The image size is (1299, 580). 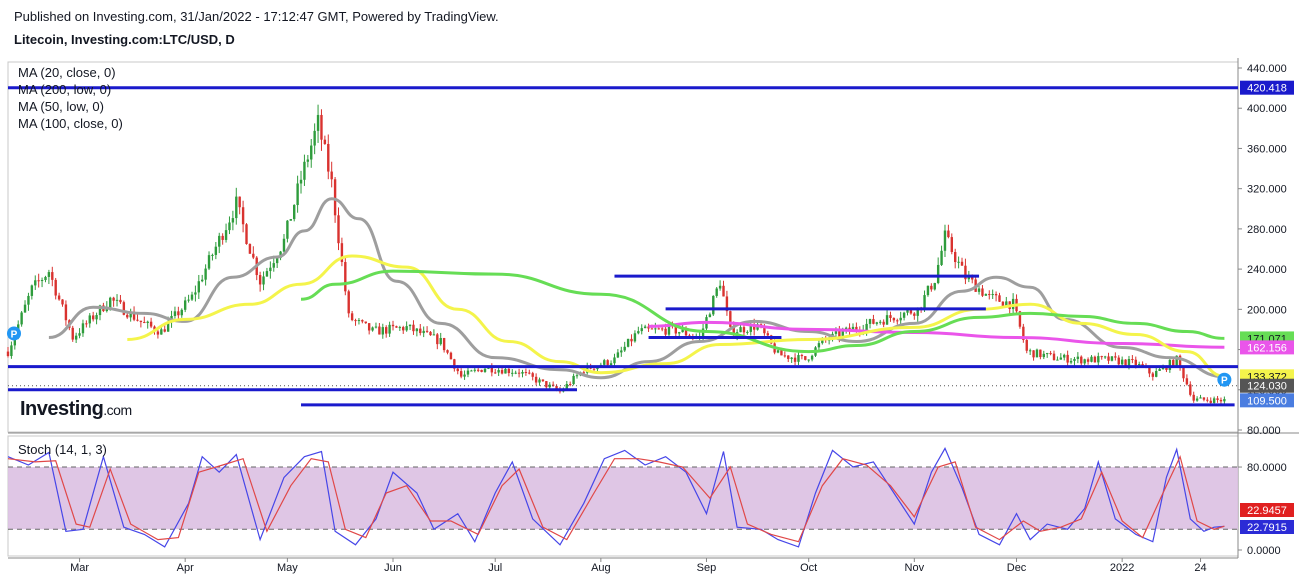 I want to click on time-axis-label: Aug, so click(x=601, y=568).